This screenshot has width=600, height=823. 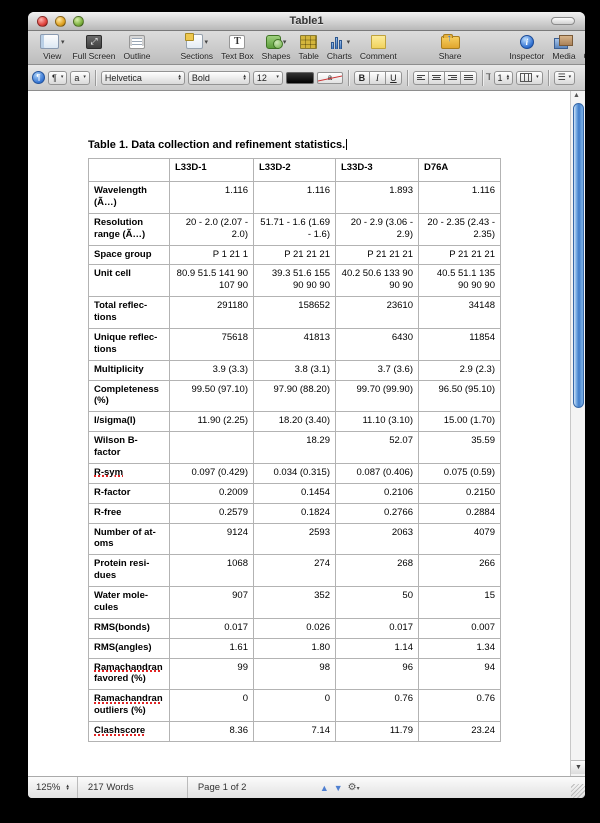 I want to click on row-label-cell: Clashscore, so click(x=129, y=731).